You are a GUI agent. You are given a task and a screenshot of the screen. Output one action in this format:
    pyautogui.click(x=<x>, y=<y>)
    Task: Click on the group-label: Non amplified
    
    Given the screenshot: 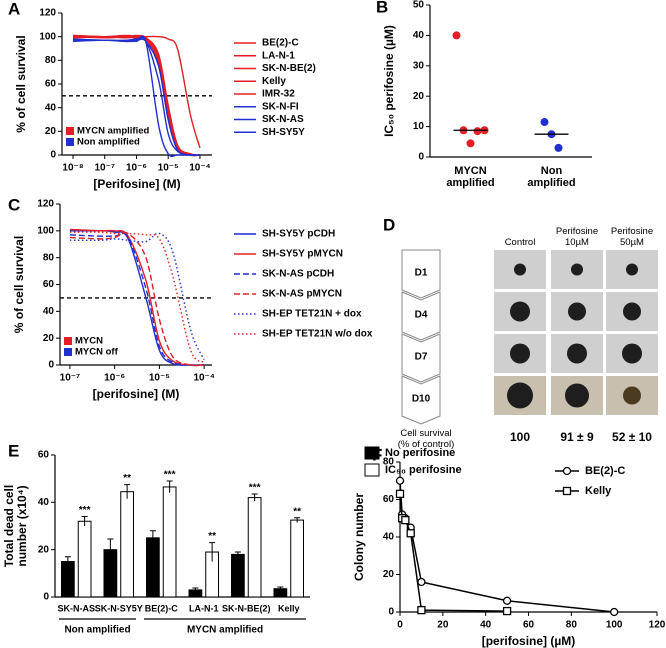 What is the action you would take?
    pyautogui.click(x=108, y=142)
    